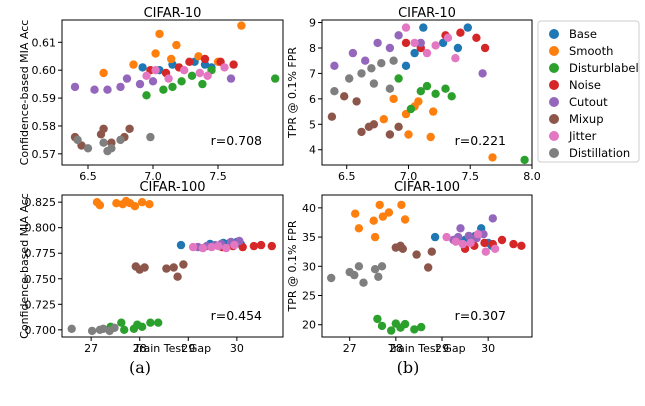 Image resolution: width=645 pixels, height=406 pixels. Describe the element at coordinates (604, 68) in the screenshot. I see `legend-label: Disturblabel` at that location.